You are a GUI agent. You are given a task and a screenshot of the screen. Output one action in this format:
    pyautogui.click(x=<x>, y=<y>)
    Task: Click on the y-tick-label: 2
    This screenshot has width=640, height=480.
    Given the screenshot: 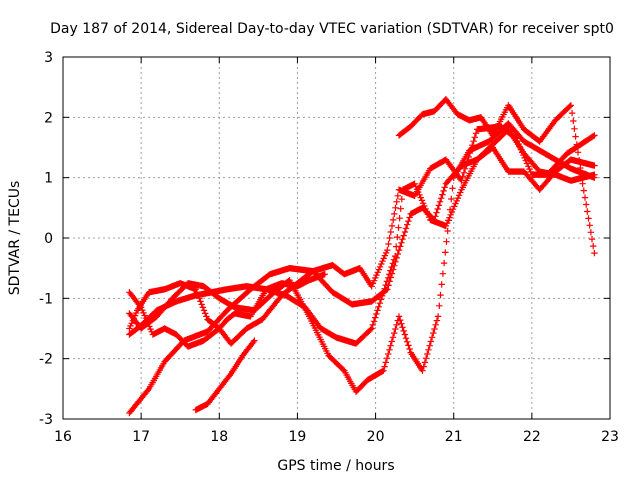 What is the action you would take?
    pyautogui.click(x=48, y=118)
    